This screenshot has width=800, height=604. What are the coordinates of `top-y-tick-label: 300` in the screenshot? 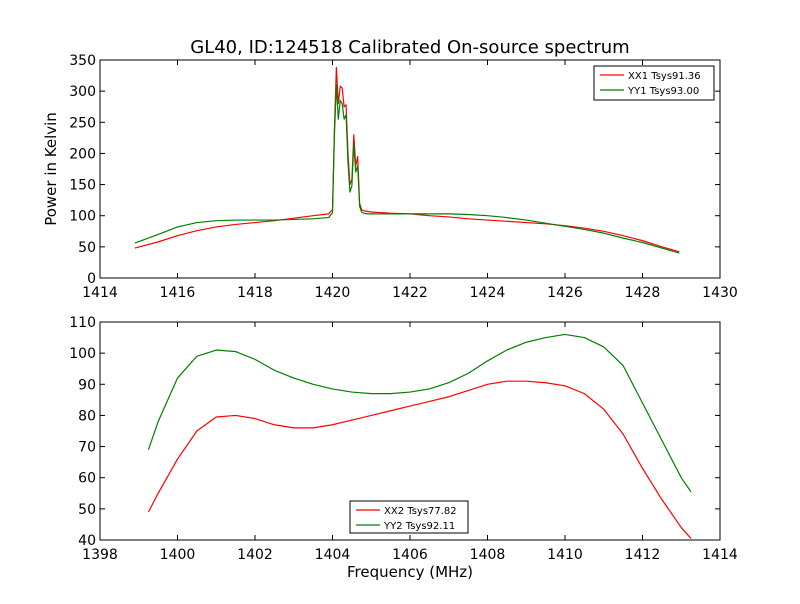 It's located at (82, 92).